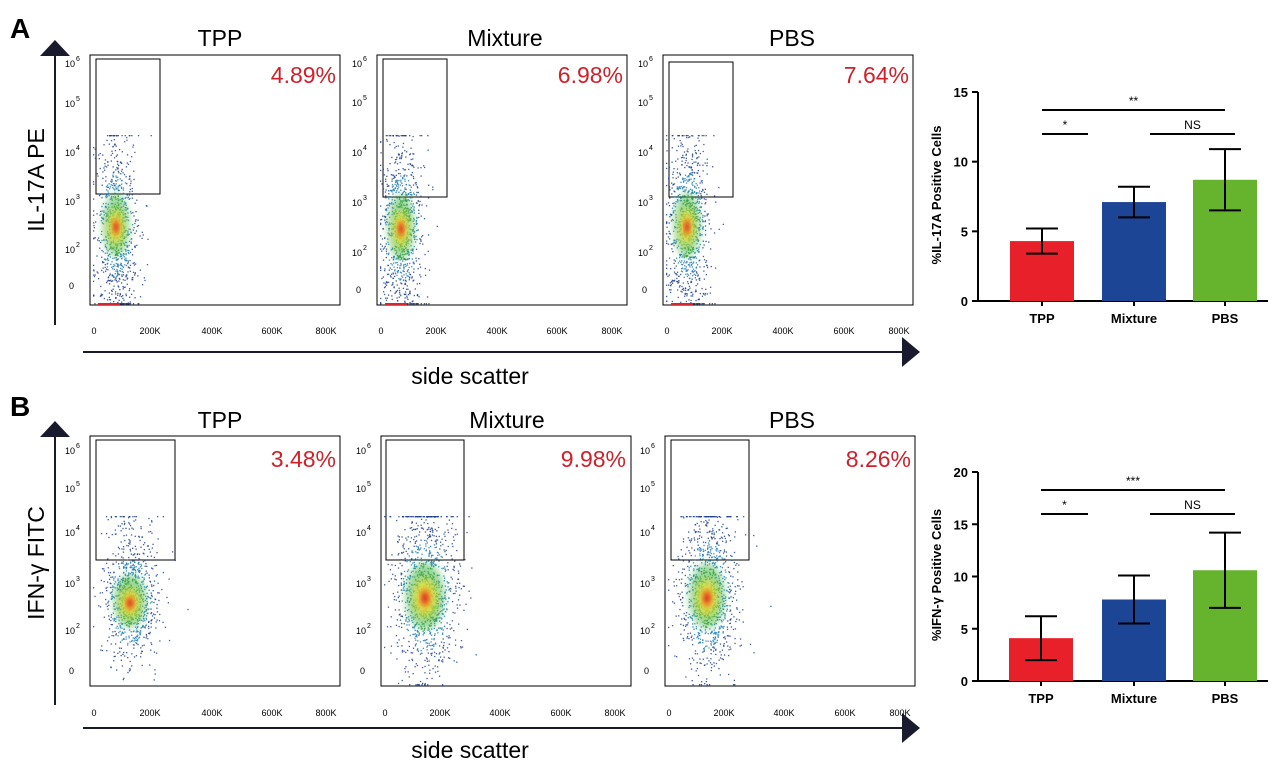  Describe the element at coordinates (1064, 505) in the screenshot. I see `significance-label: *` at that location.